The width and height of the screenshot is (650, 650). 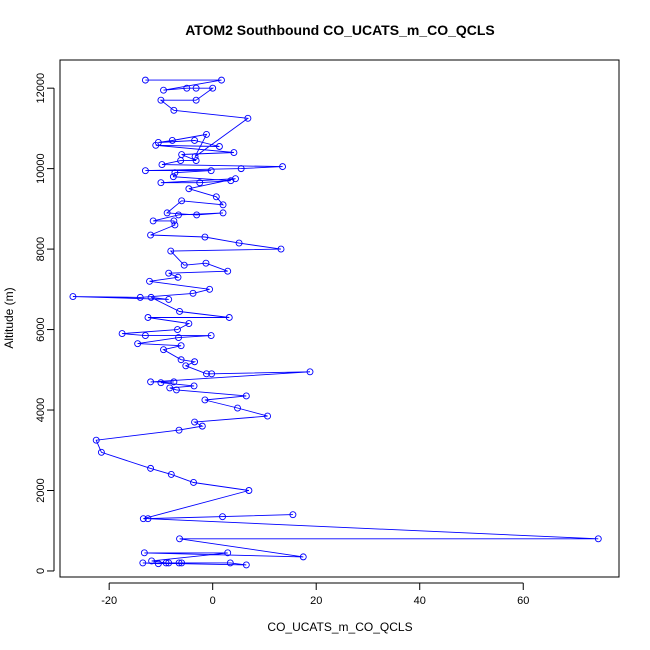 I want to click on y-tick-label: 2000, so click(x=41, y=490).